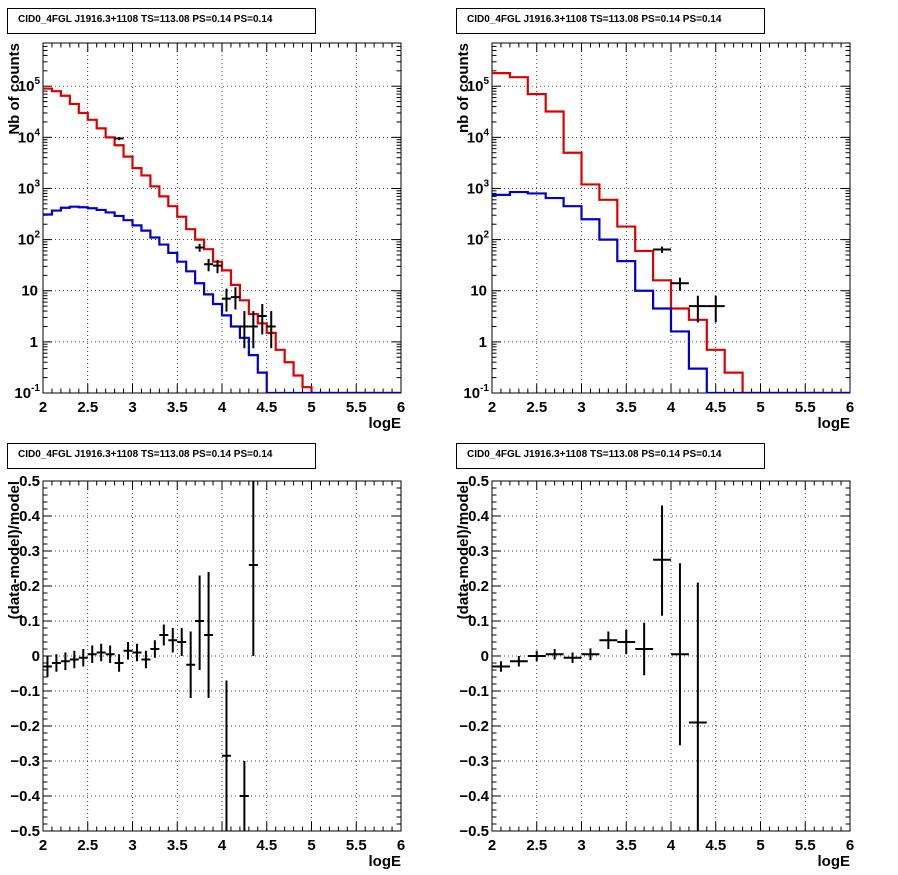 The width and height of the screenshot is (898, 875). I want to click on y-tick-label: 0.5, so click(478, 481).